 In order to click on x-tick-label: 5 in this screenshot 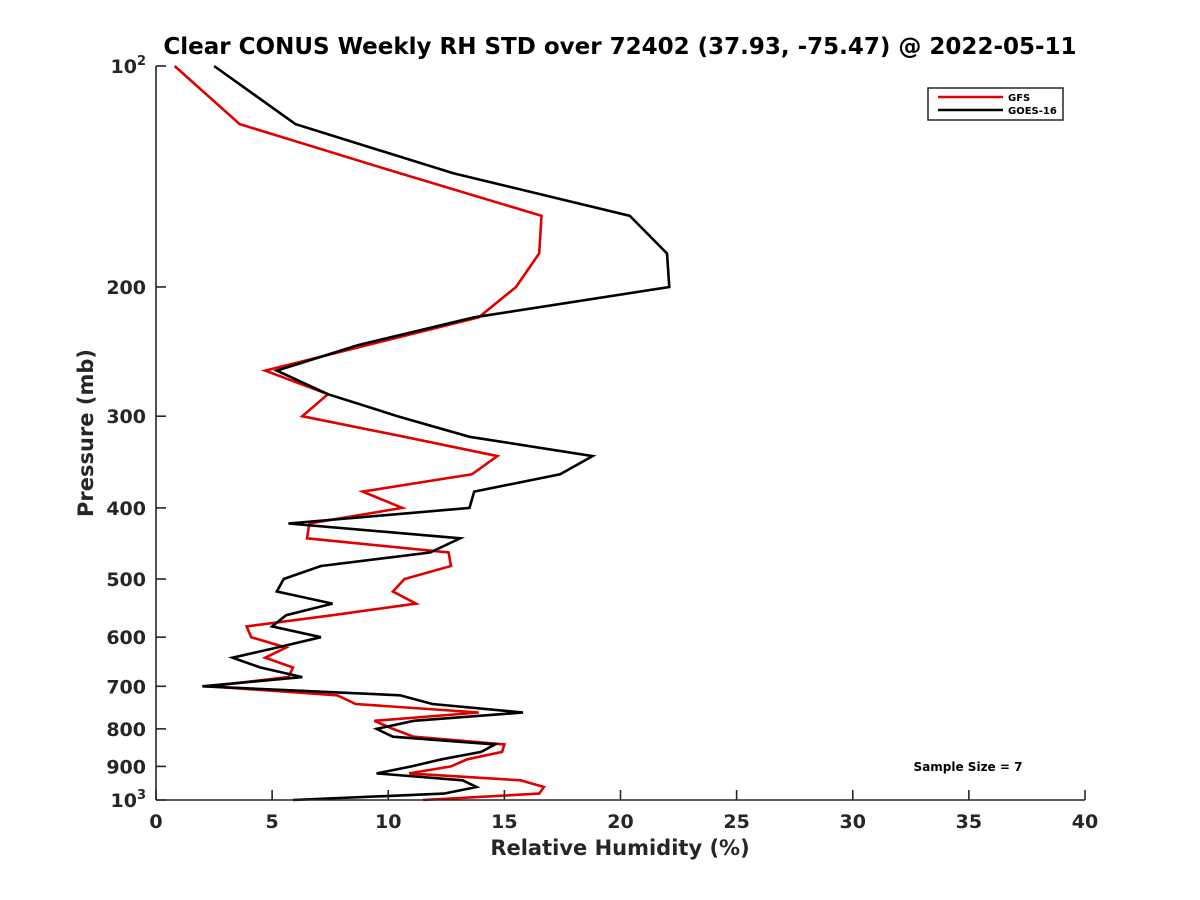, I will do `click(272, 822)`.